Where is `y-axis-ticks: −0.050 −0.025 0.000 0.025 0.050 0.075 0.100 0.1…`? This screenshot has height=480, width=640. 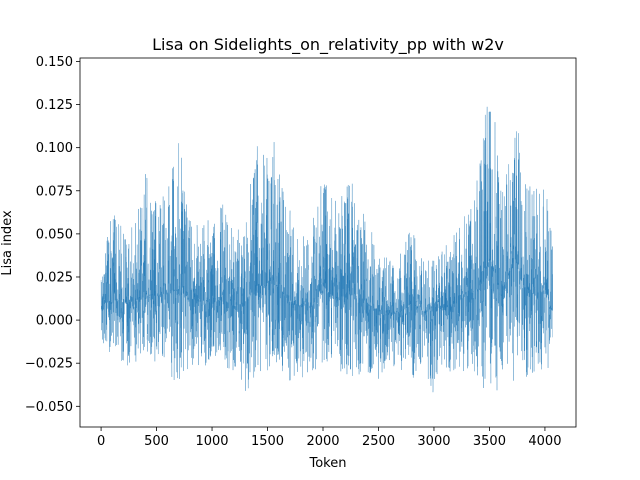 y-axis-ticks: −0.050 −0.025 0.000 0.025 0.050 0.075 0.100 0.1… is located at coordinates (52, 235).